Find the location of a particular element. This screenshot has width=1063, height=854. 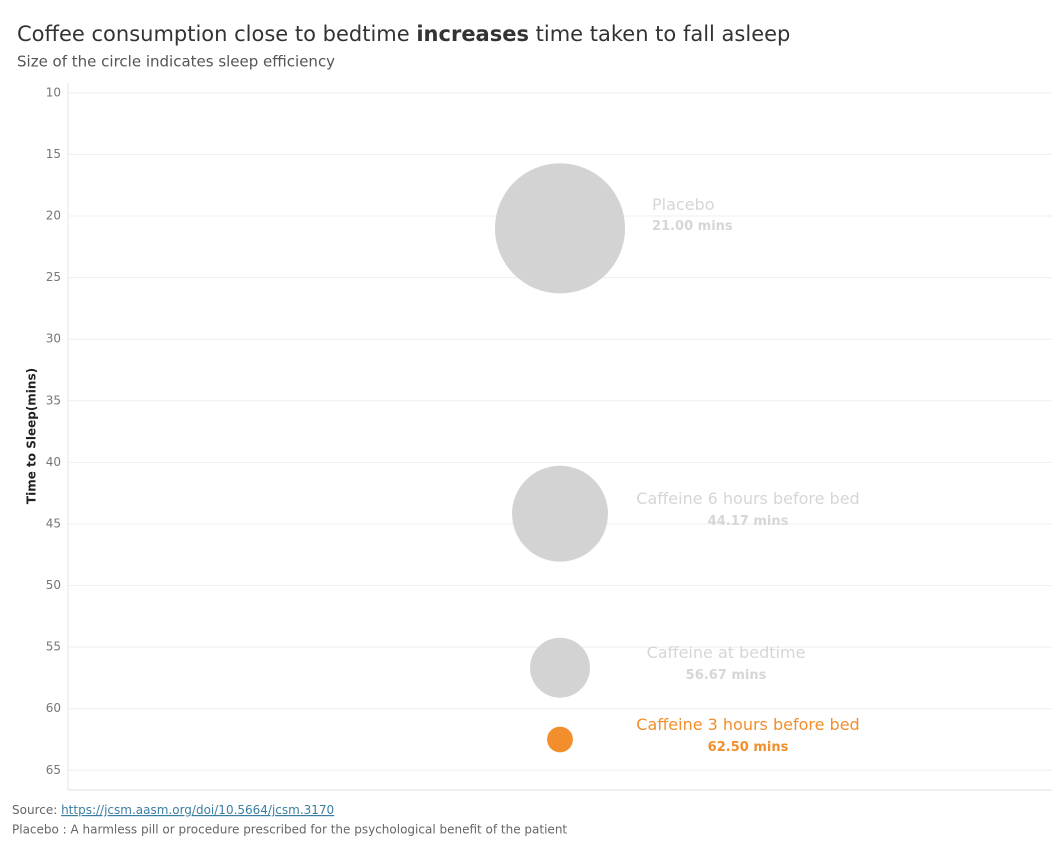

value-label: 56.67 mins is located at coordinates (726, 675).